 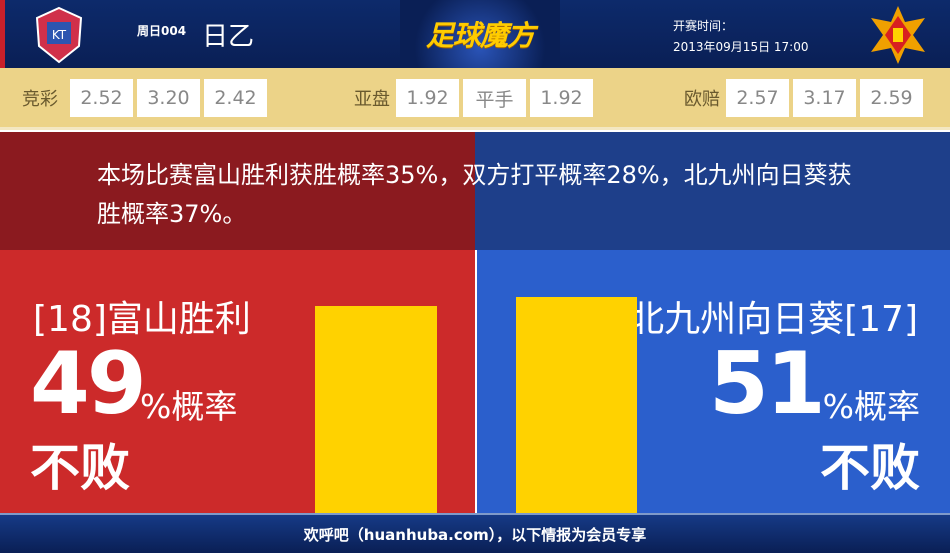 What do you see at coordinates (475, 533) in the screenshot?
I see `footer-notice: 欢呼吧（huanhuba.com），以下情报为会员专享` at bounding box center [475, 533].